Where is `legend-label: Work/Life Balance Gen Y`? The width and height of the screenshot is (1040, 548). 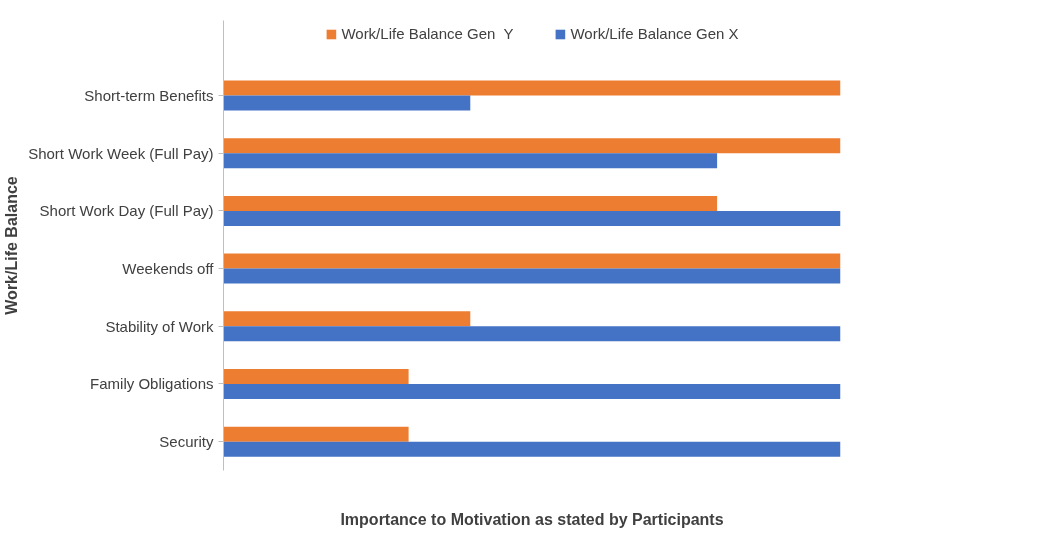
legend-label: Work/Life Balance Gen Y is located at coordinates (427, 33).